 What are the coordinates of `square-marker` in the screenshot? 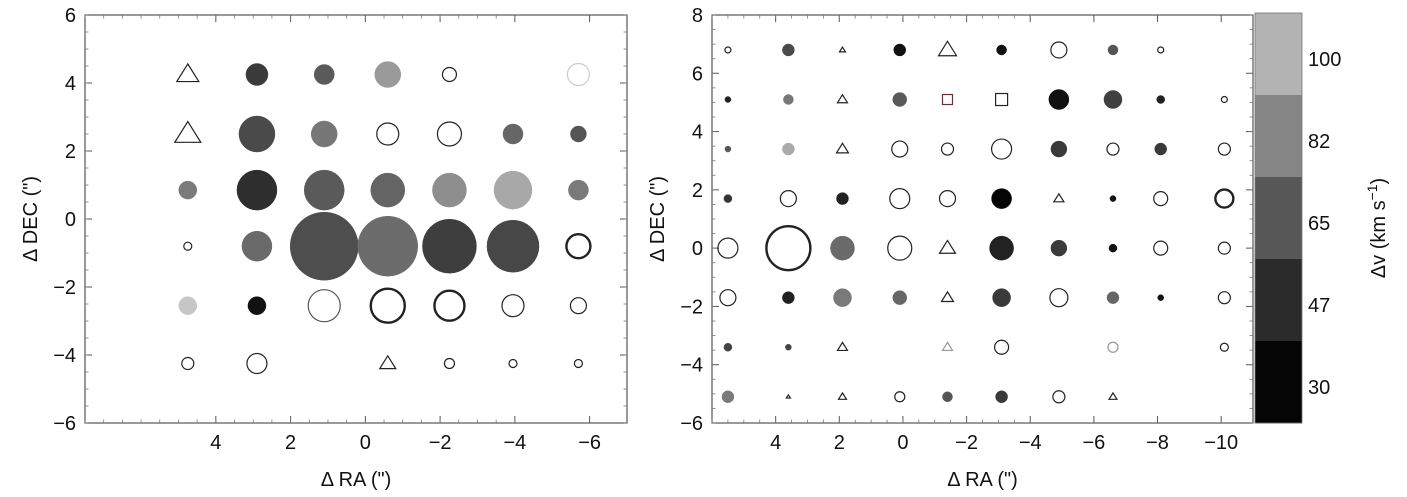 It's located at (947, 99).